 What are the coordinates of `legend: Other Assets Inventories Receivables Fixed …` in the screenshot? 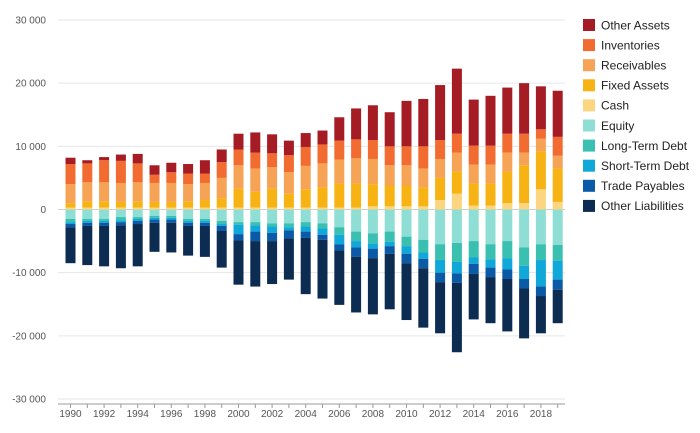 It's located at (636, 115).